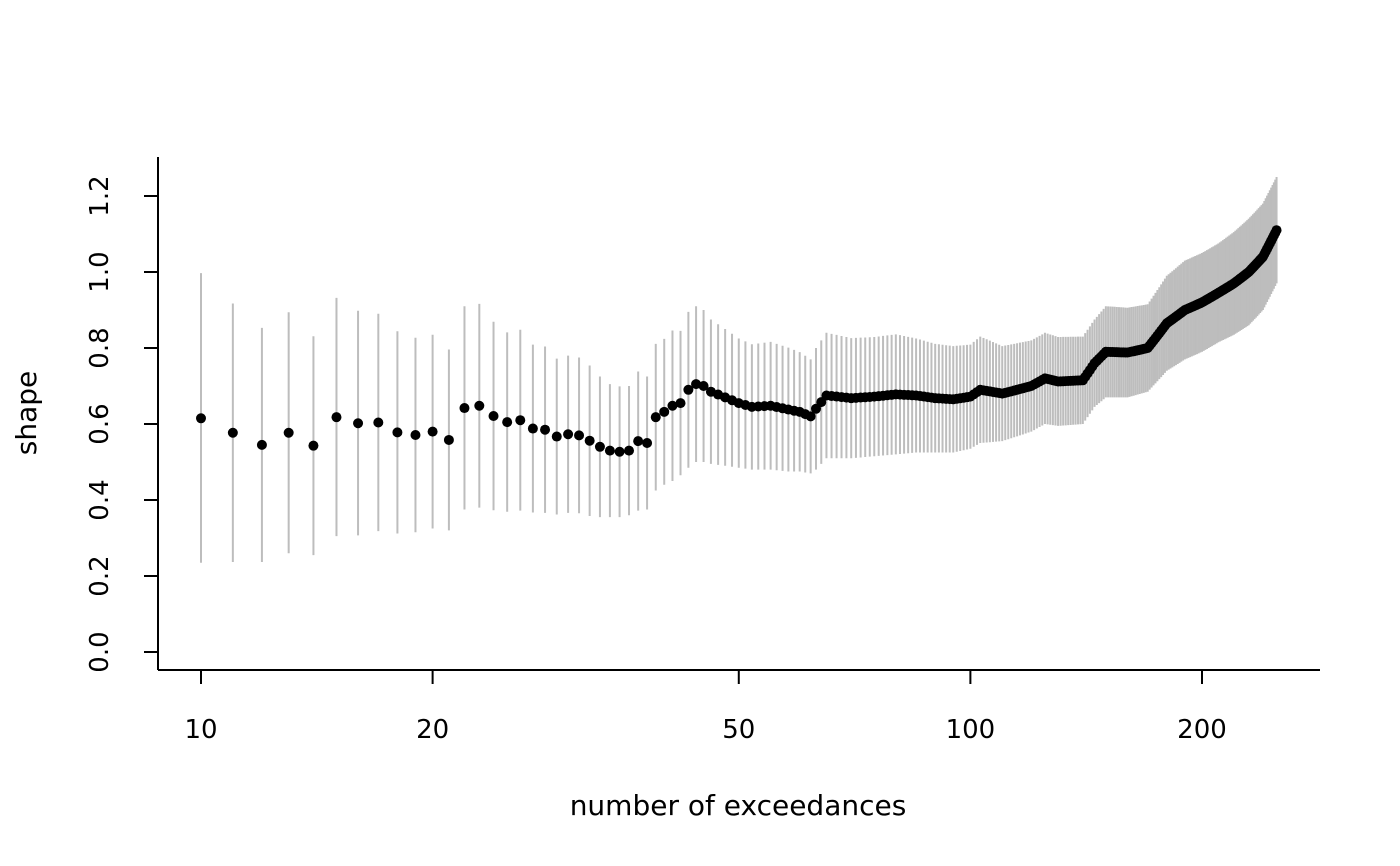 The height and width of the screenshot is (866, 1400). What do you see at coordinates (200, 730) in the screenshot?
I see `x-tick-label: 10` at bounding box center [200, 730].